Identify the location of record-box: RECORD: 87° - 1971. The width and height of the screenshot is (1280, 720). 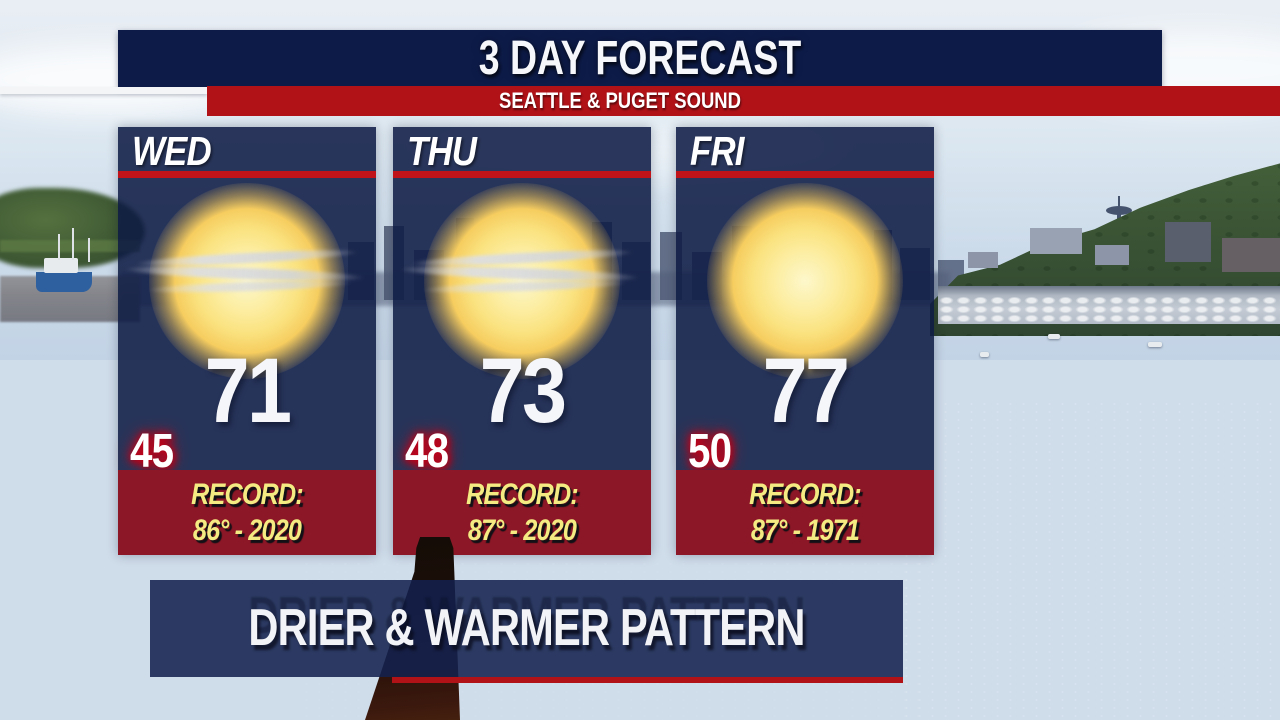
(805, 512).